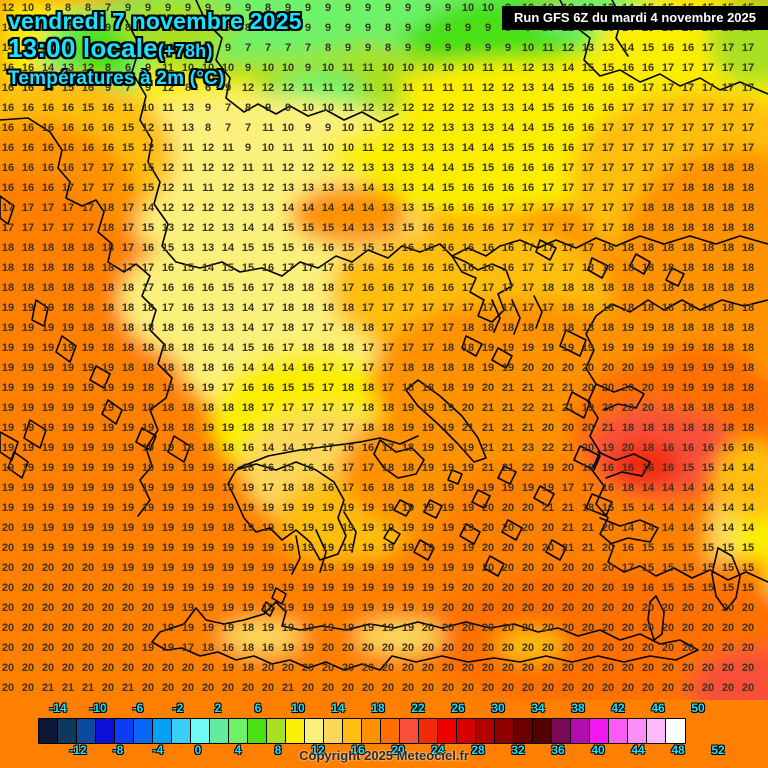  I want to click on legend-tick: 36, so click(558, 750).